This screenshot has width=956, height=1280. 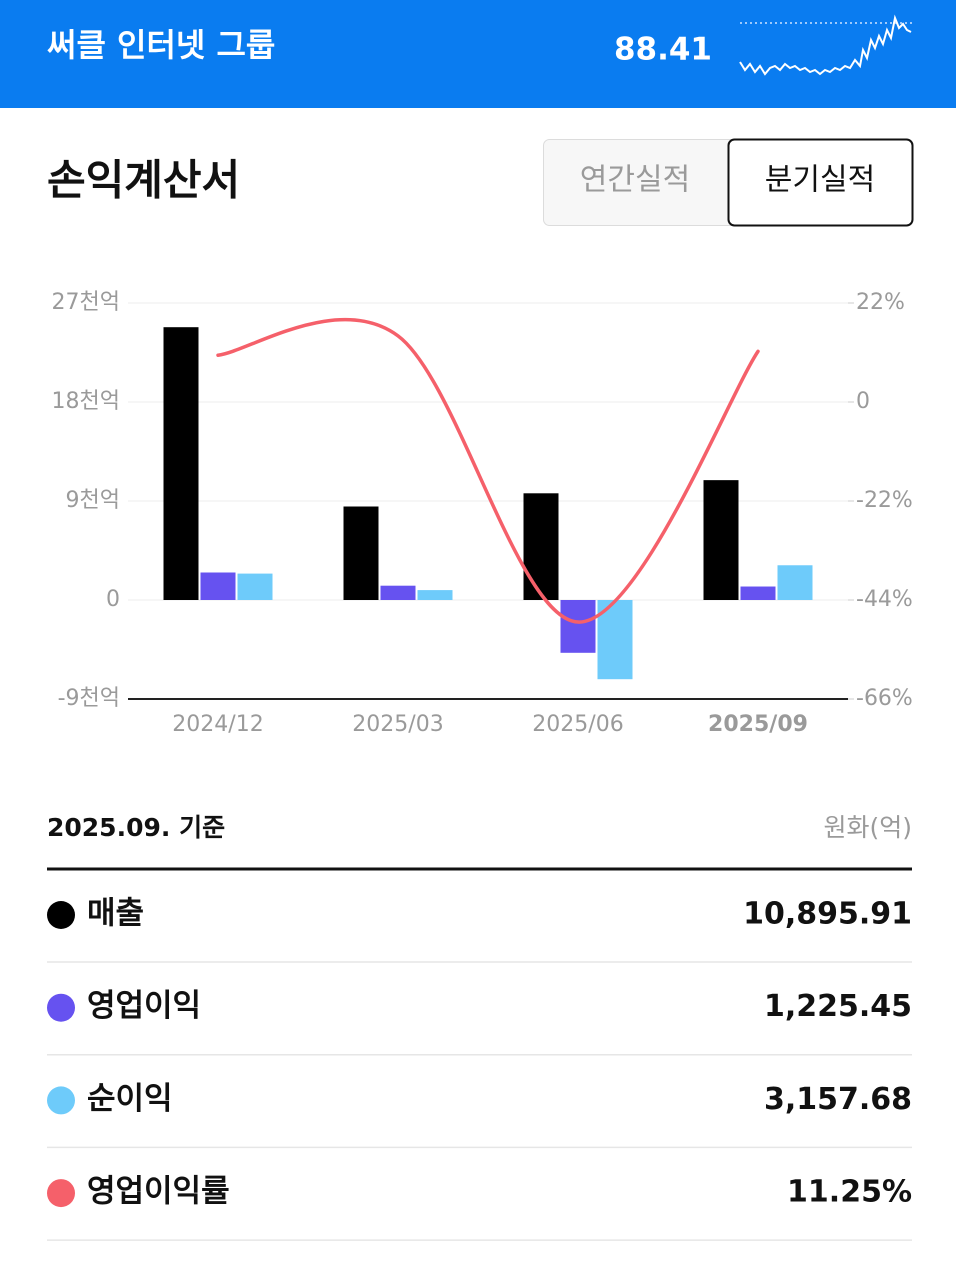 I want to click on row-value: 1,225.45, so click(x=838, y=1006).